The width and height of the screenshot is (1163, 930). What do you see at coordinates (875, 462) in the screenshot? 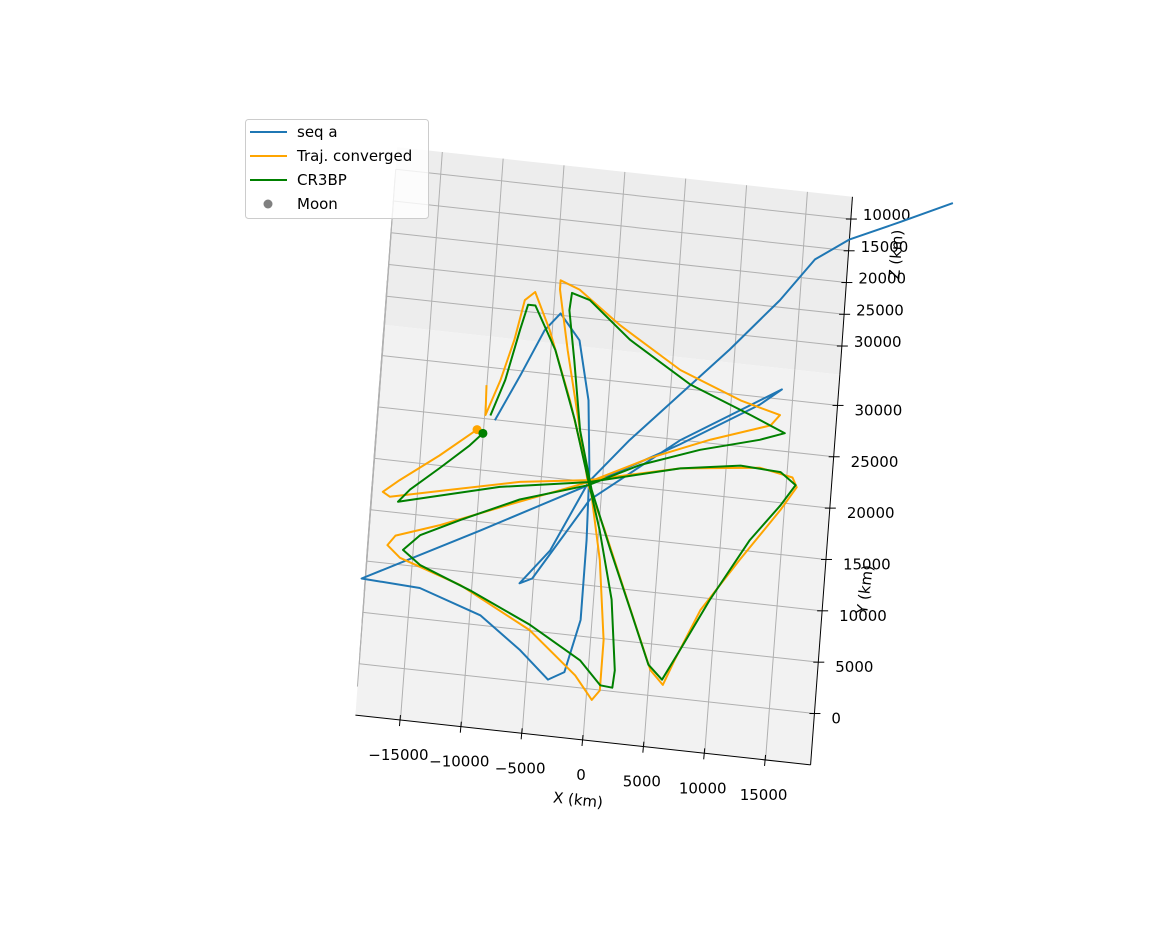
I see `y-tick-label: 25000` at bounding box center [875, 462].